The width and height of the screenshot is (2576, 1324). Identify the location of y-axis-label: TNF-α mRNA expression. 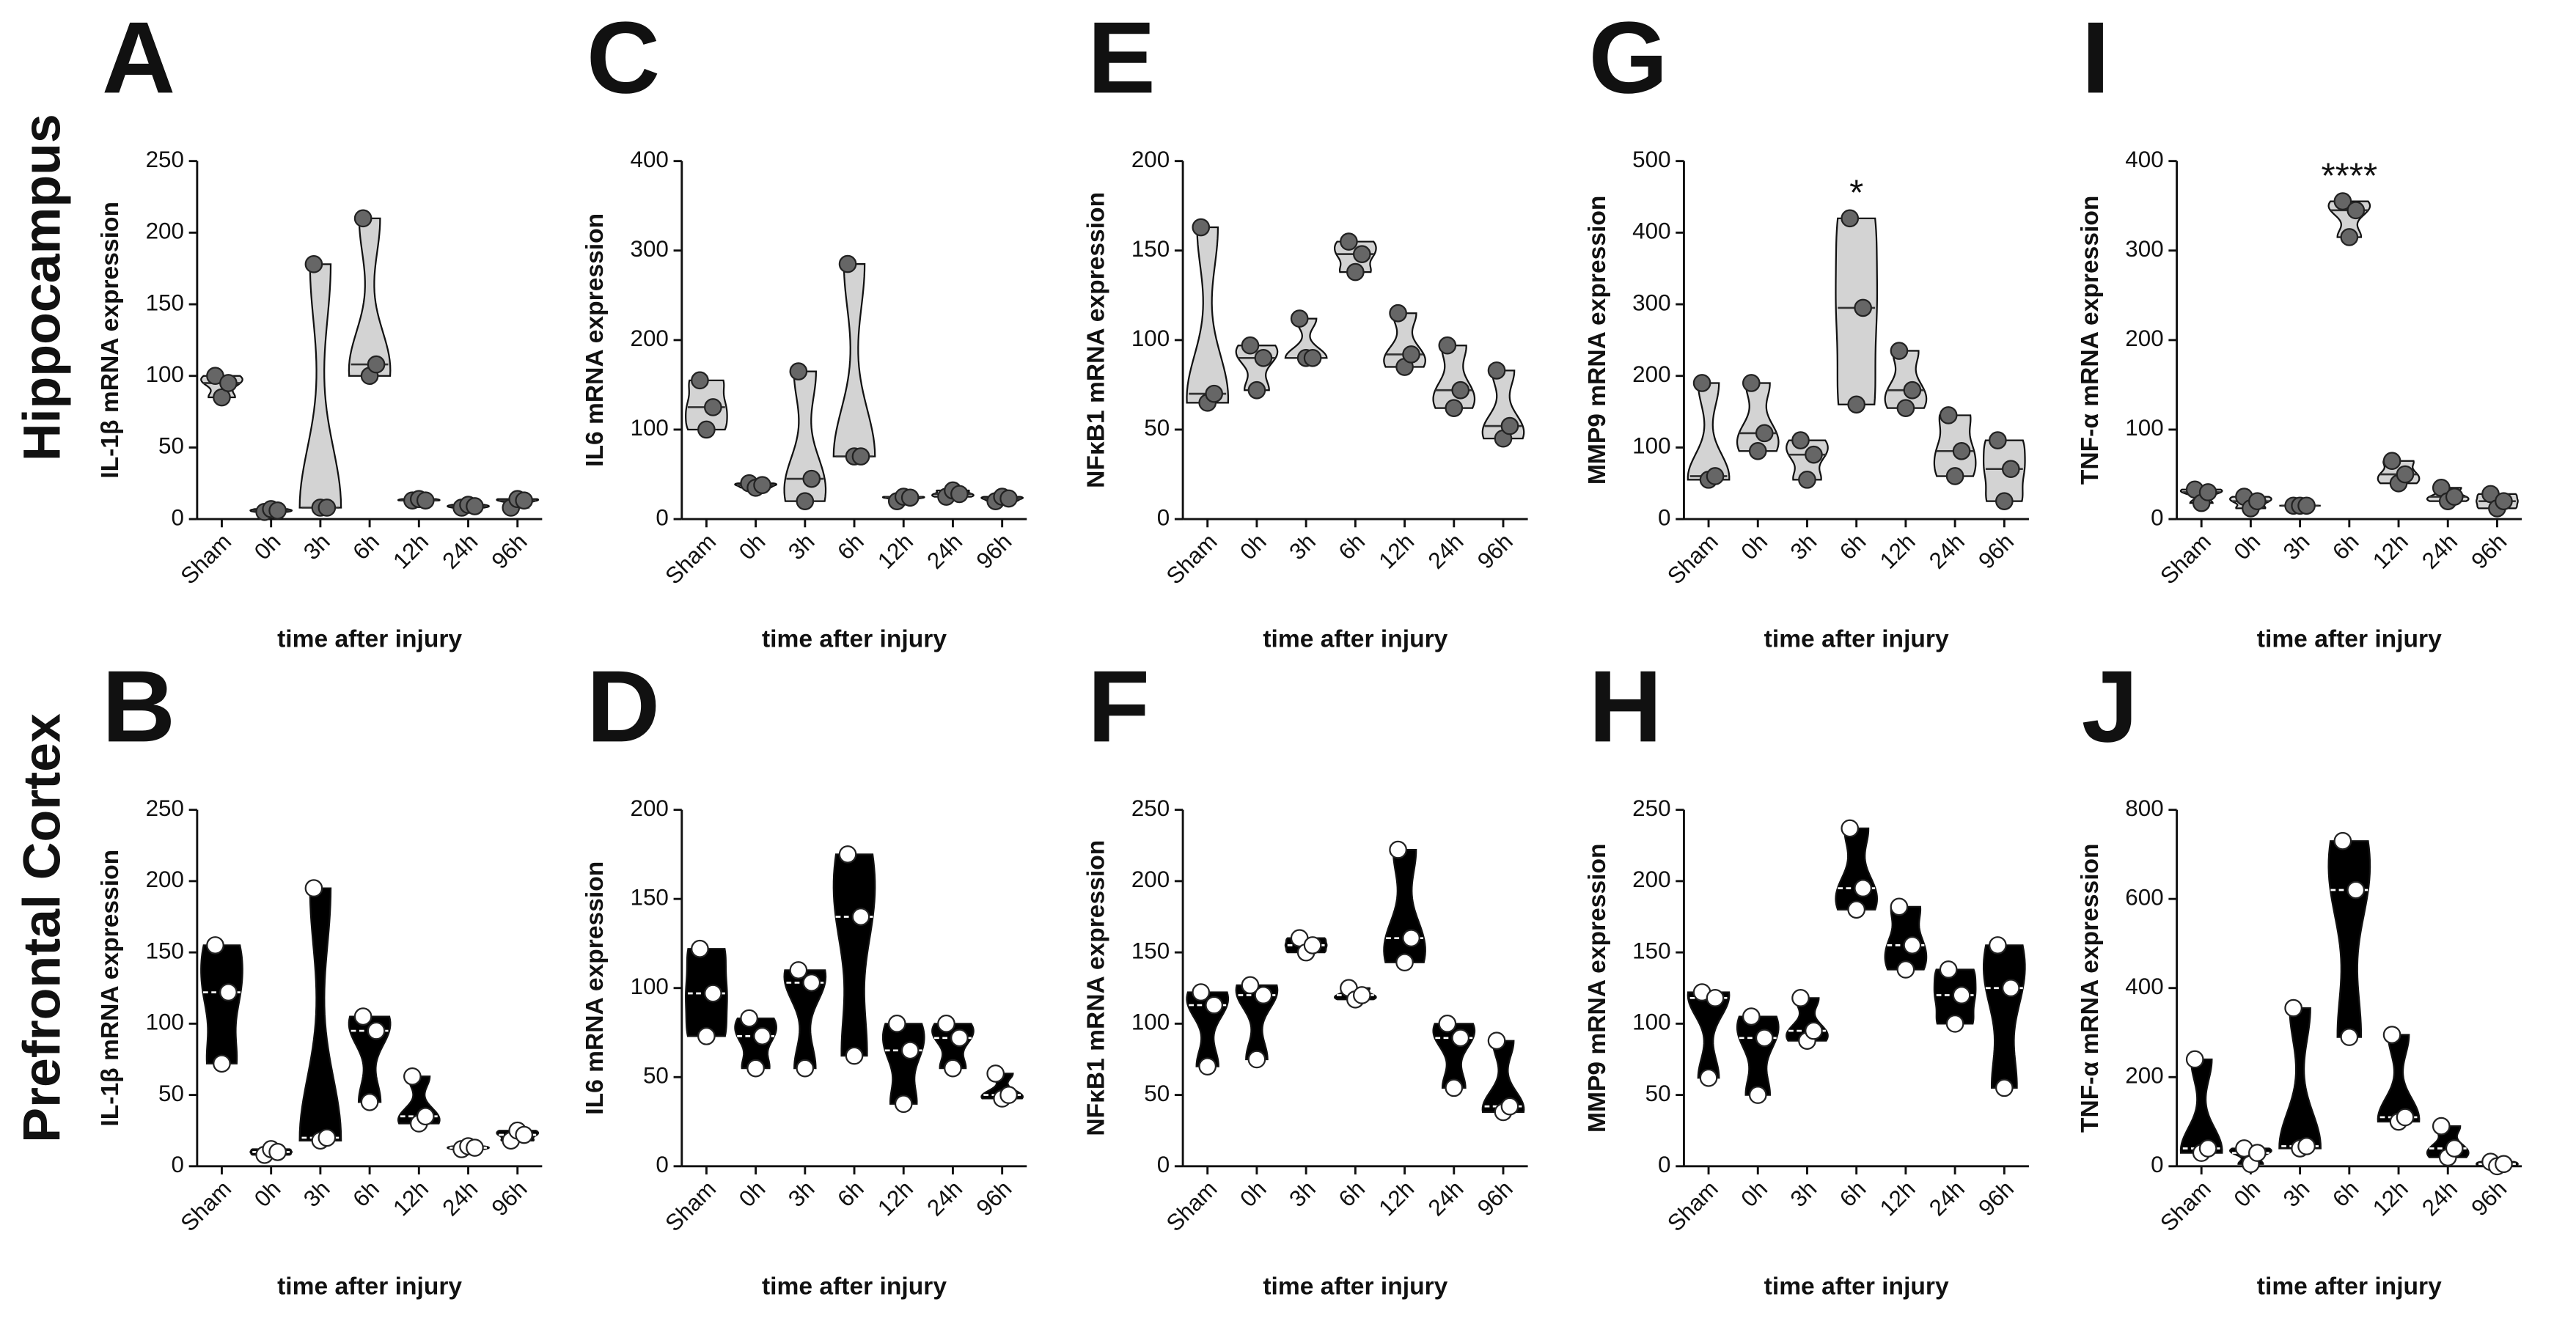
(2091, 988).